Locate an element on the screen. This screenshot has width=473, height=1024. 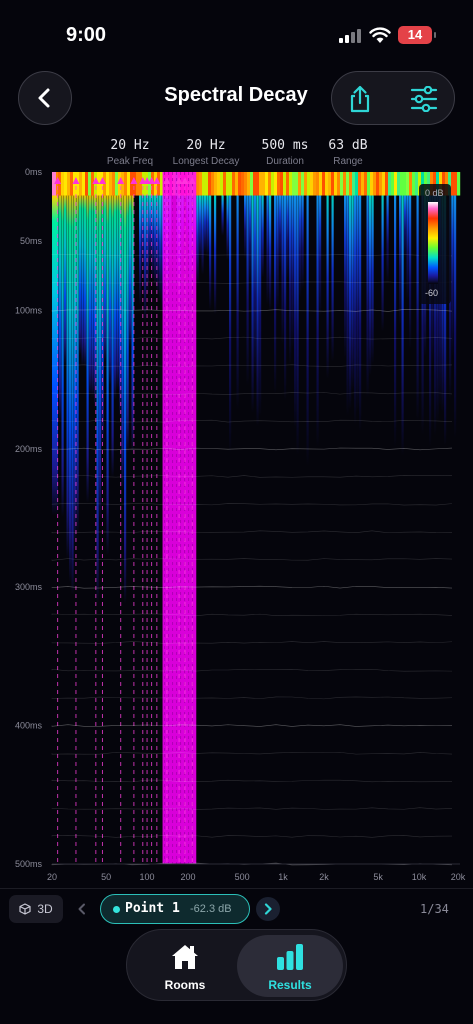
clock: 9:00 is located at coordinates (86, 35).